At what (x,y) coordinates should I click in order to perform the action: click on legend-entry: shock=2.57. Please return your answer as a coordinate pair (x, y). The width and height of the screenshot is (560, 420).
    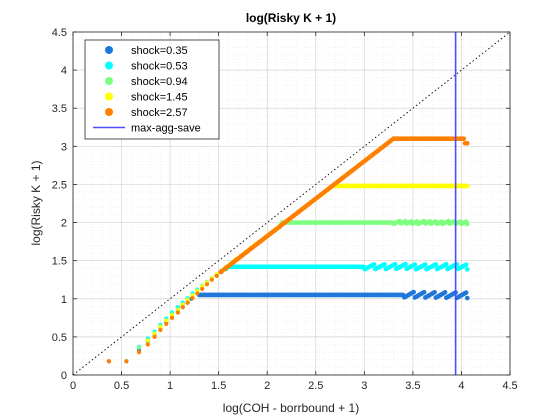
    Looking at the image, I should click on (159, 113).